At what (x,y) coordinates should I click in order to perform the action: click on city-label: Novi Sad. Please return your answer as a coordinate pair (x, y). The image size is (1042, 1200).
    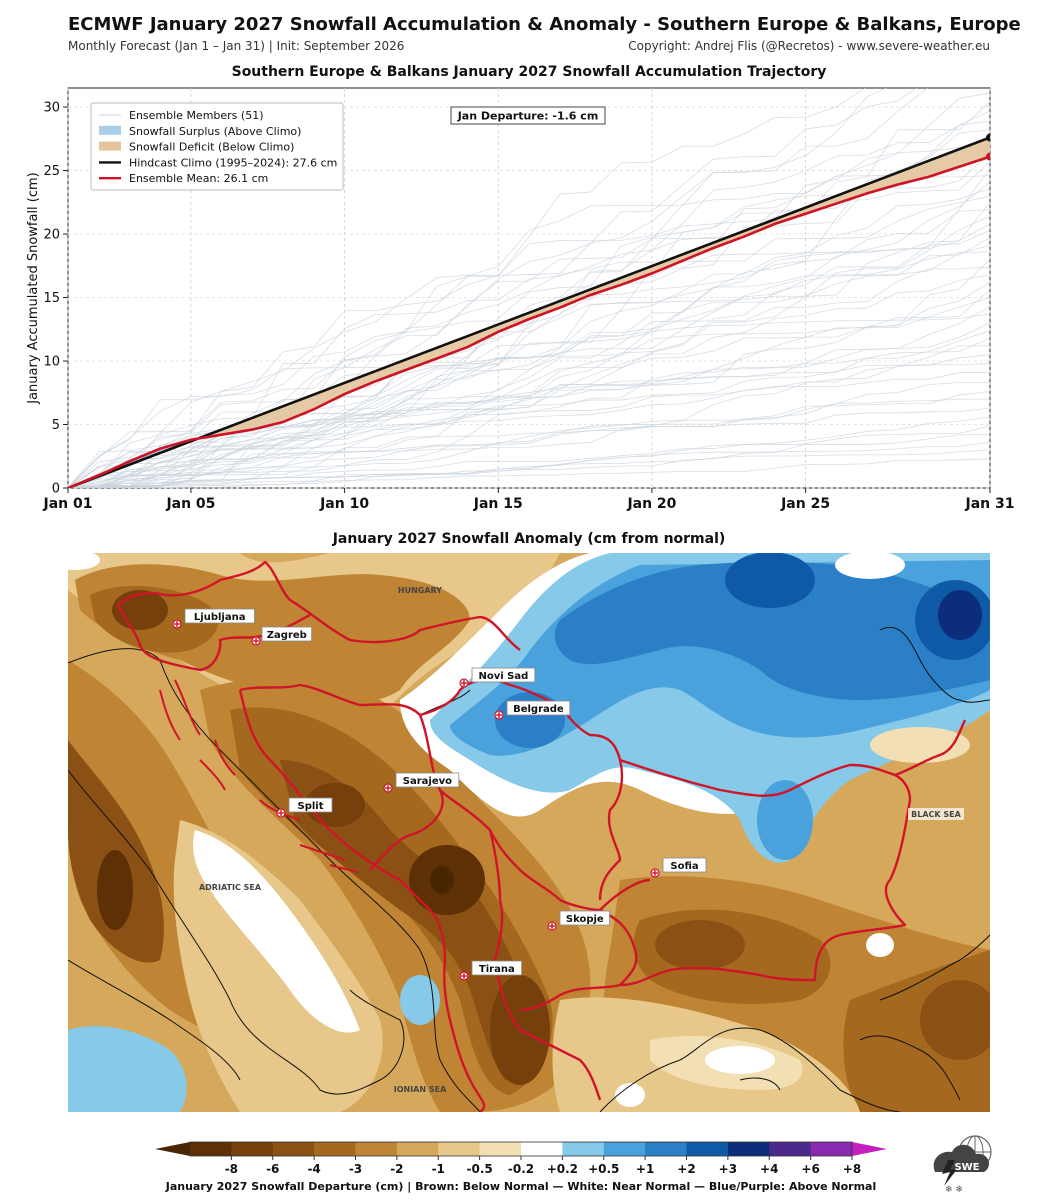
    Looking at the image, I should click on (504, 676).